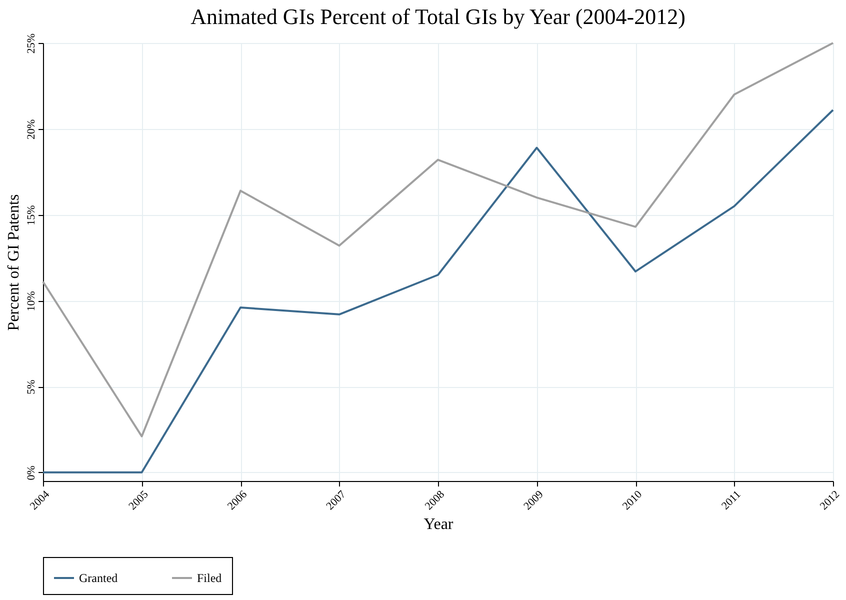  I want to click on y-tick-label: 25%, so click(32, 43).